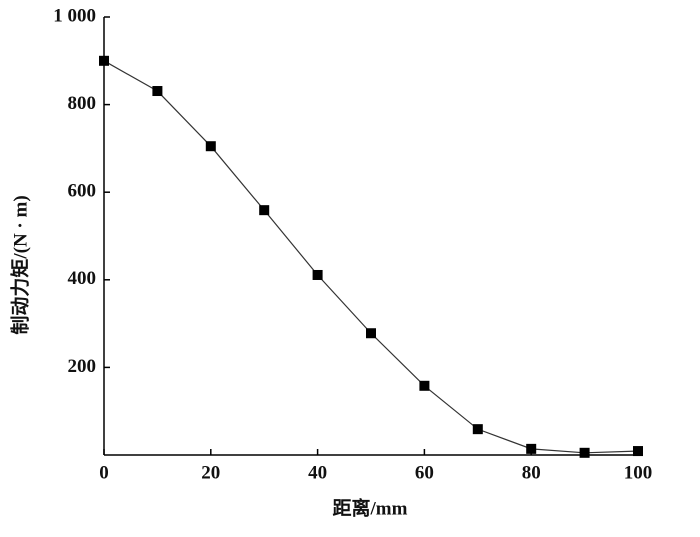  Describe the element at coordinates (424, 472) in the screenshot. I see `x-tick-label: 60` at that location.